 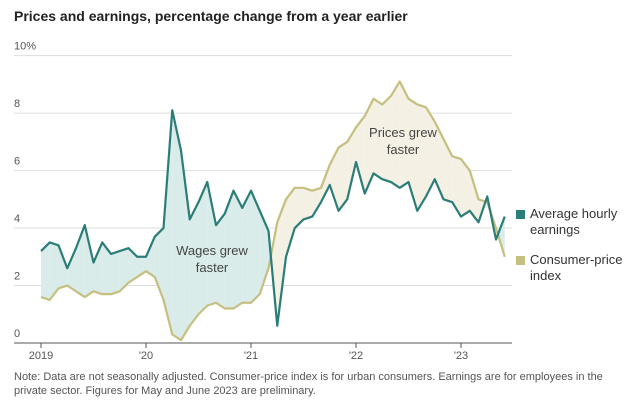 I want to click on y-tick-label: 6, so click(x=17, y=162).